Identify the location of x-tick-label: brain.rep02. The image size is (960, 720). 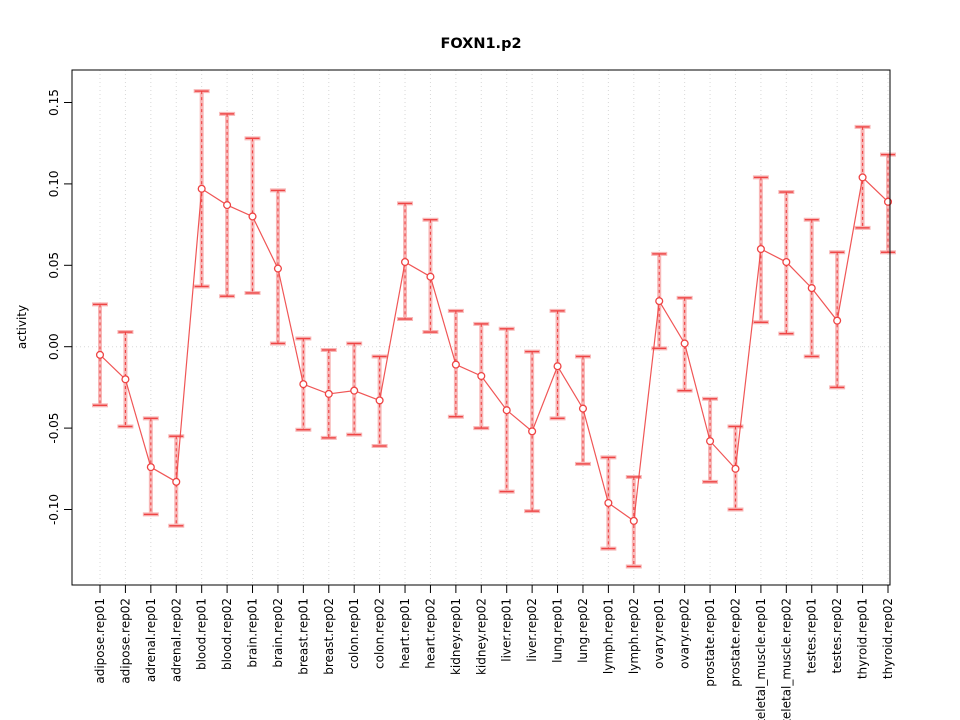
(278, 633).